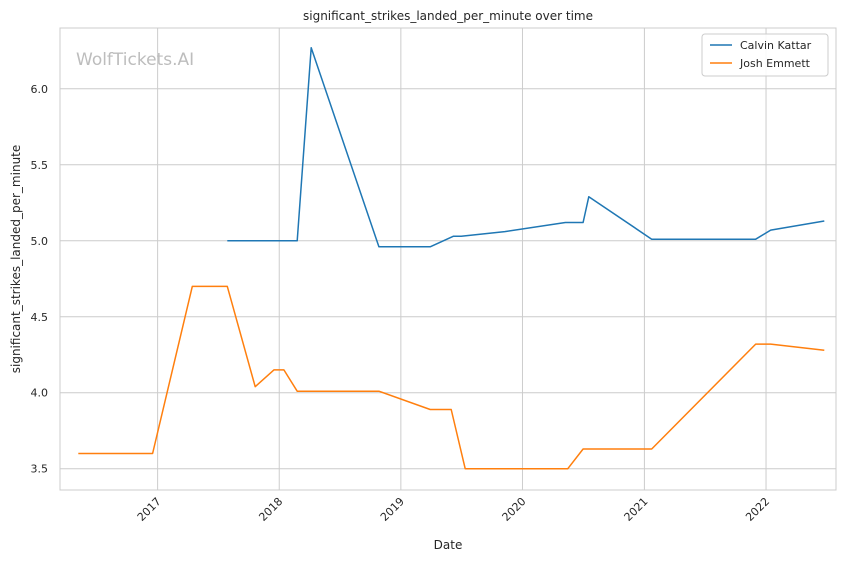 The height and width of the screenshot is (561, 844). Describe the element at coordinates (514, 509) in the screenshot. I see `x-tick-label: 2020` at that location.